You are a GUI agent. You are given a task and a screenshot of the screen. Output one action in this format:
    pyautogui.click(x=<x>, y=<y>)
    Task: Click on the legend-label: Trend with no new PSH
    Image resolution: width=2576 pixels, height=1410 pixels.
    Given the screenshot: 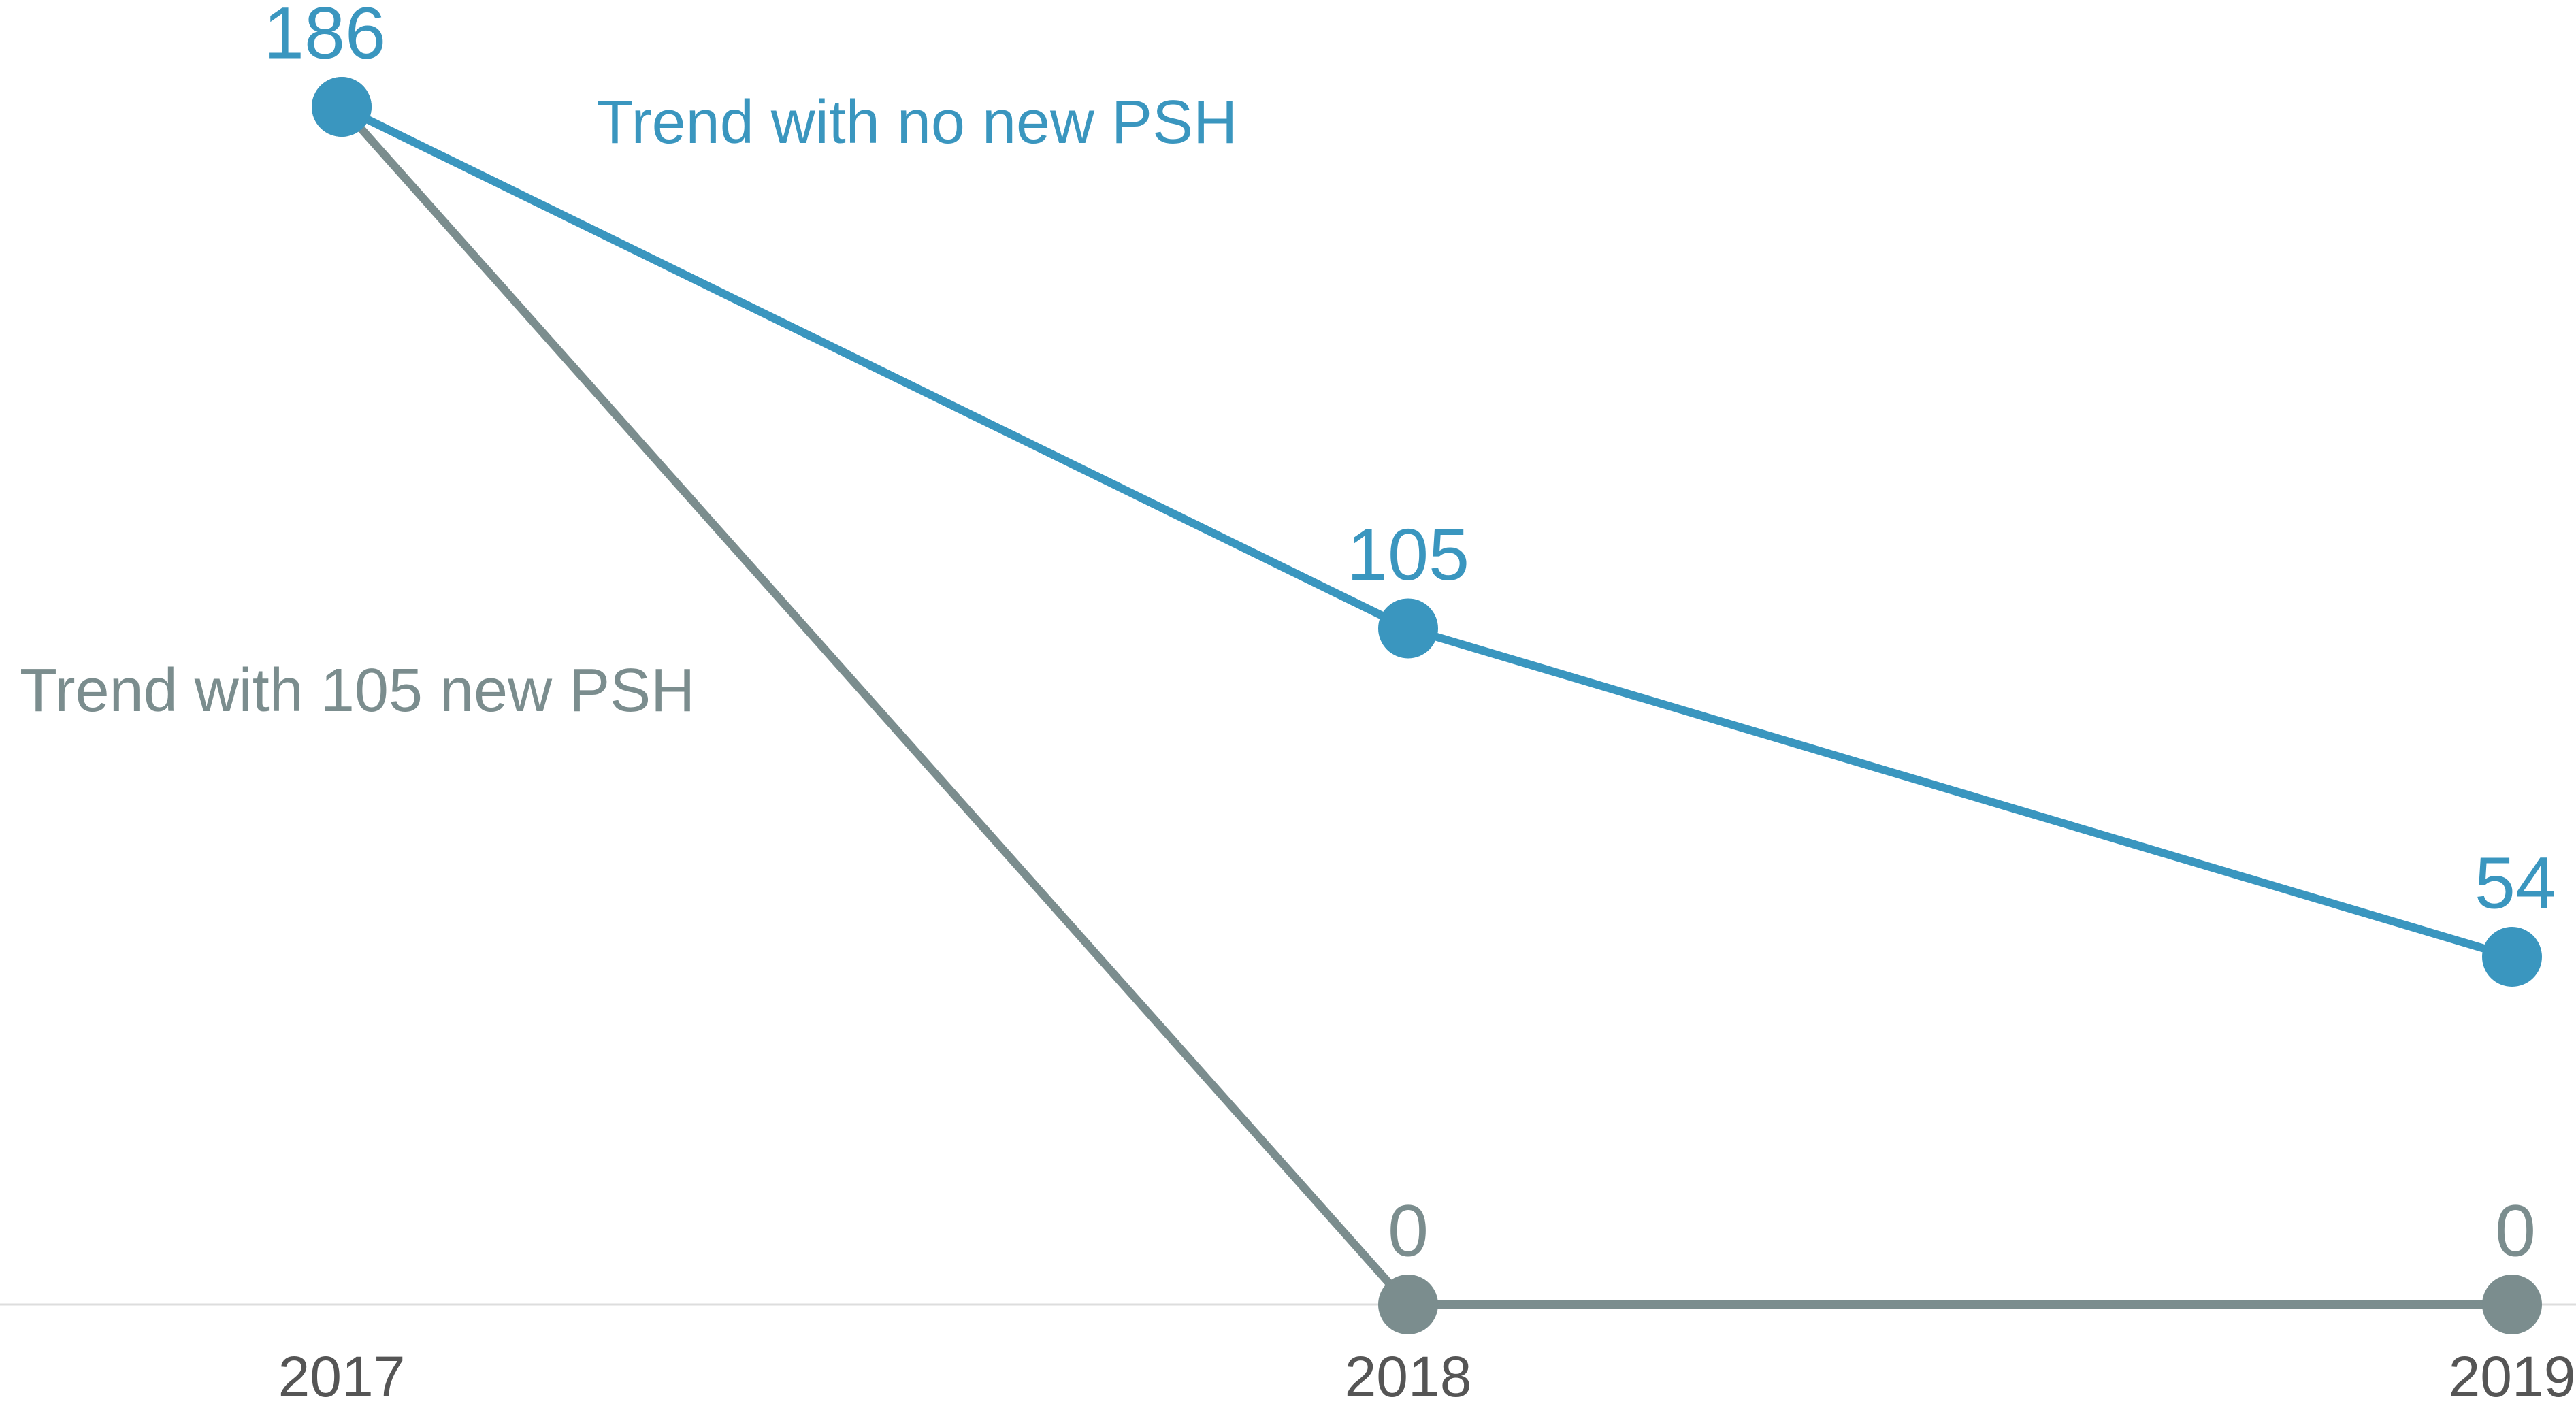 What is the action you would take?
    pyautogui.click(x=916, y=122)
    